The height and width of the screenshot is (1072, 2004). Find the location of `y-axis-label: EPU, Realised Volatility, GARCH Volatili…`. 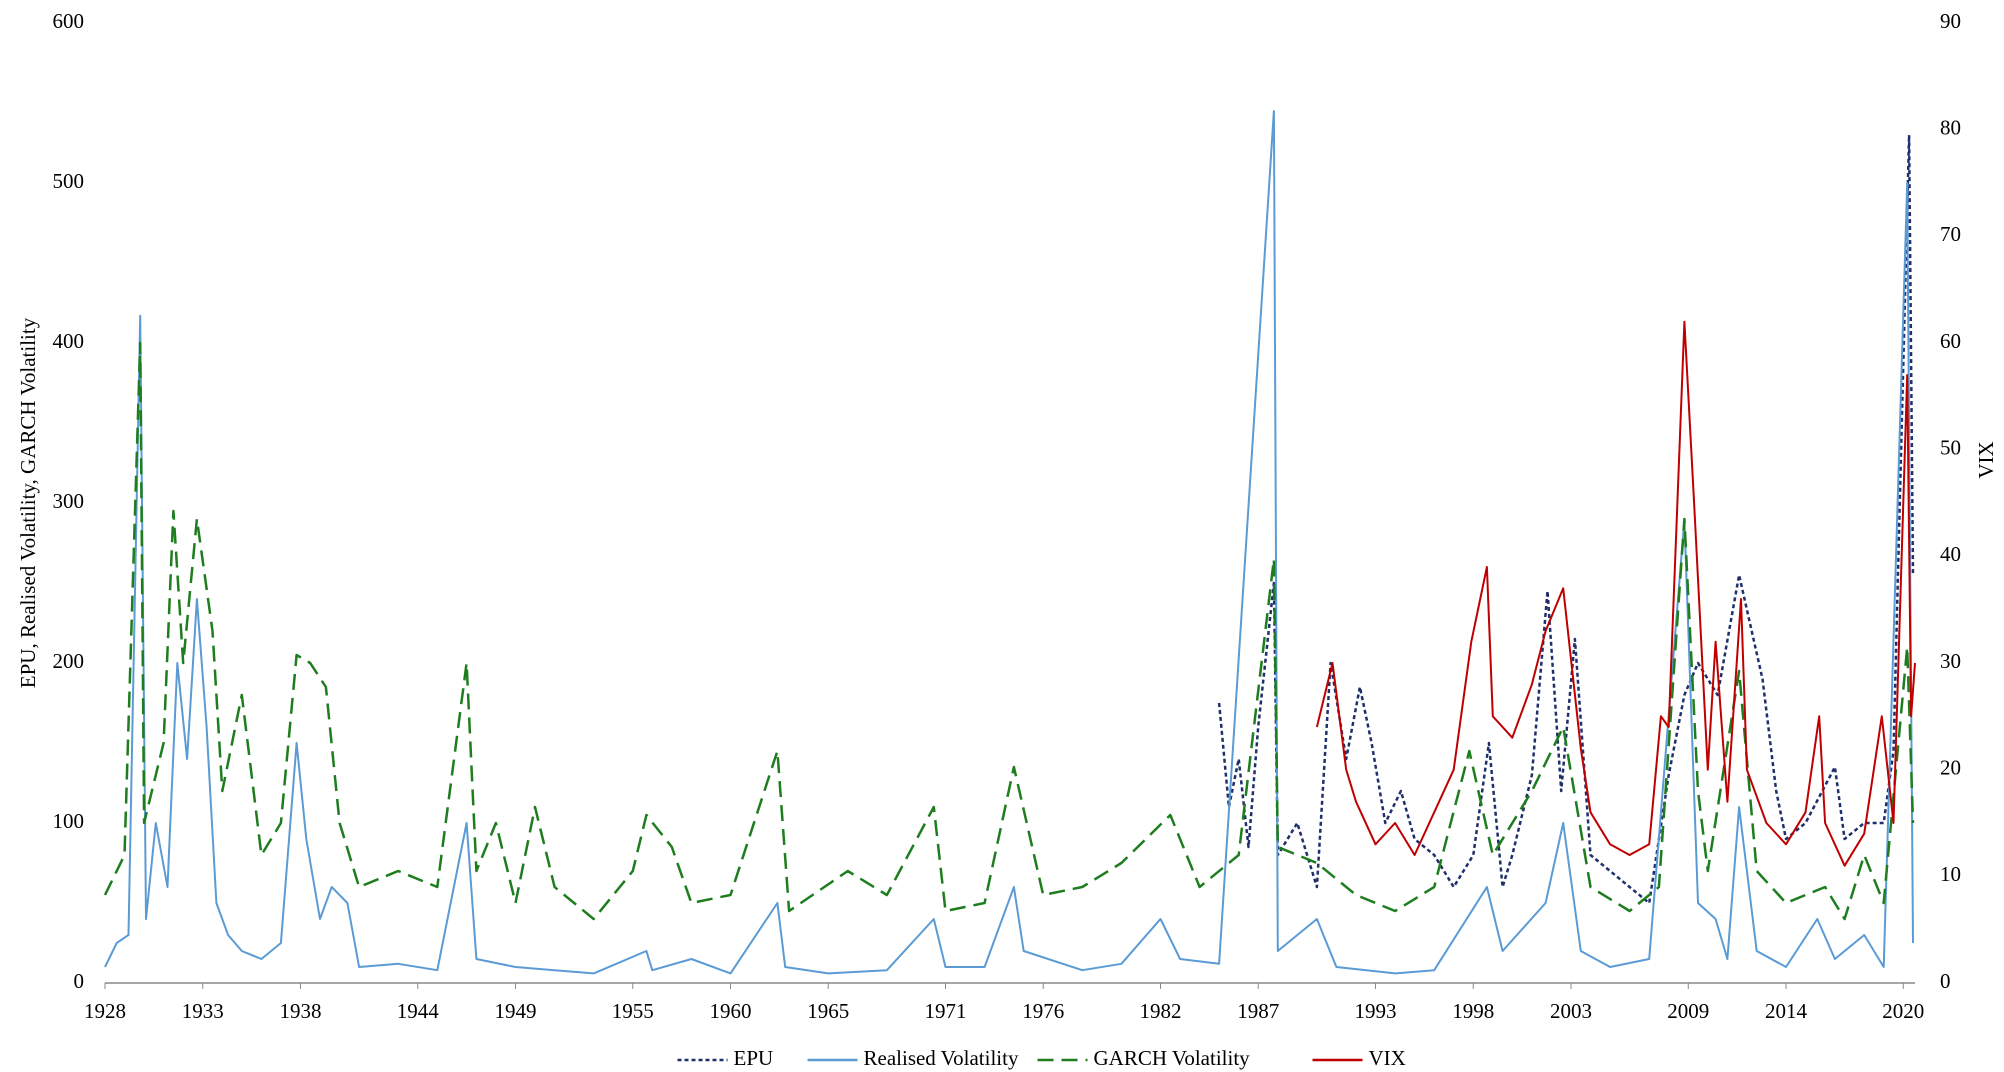

y-axis-label: EPU, Realised Volatility, GARCH Volatili… is located at coordinates (28, 502).